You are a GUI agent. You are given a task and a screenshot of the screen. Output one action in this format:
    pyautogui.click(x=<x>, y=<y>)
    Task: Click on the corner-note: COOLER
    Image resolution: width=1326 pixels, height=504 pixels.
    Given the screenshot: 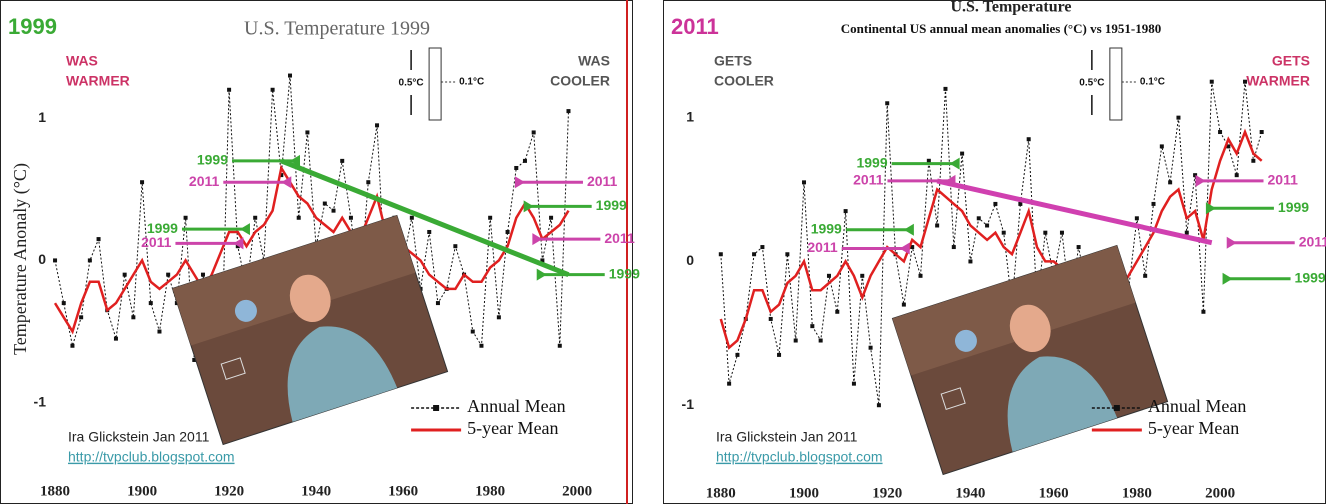 What is the action you would take?
    pyautogui.click(x=744, y=81)
    